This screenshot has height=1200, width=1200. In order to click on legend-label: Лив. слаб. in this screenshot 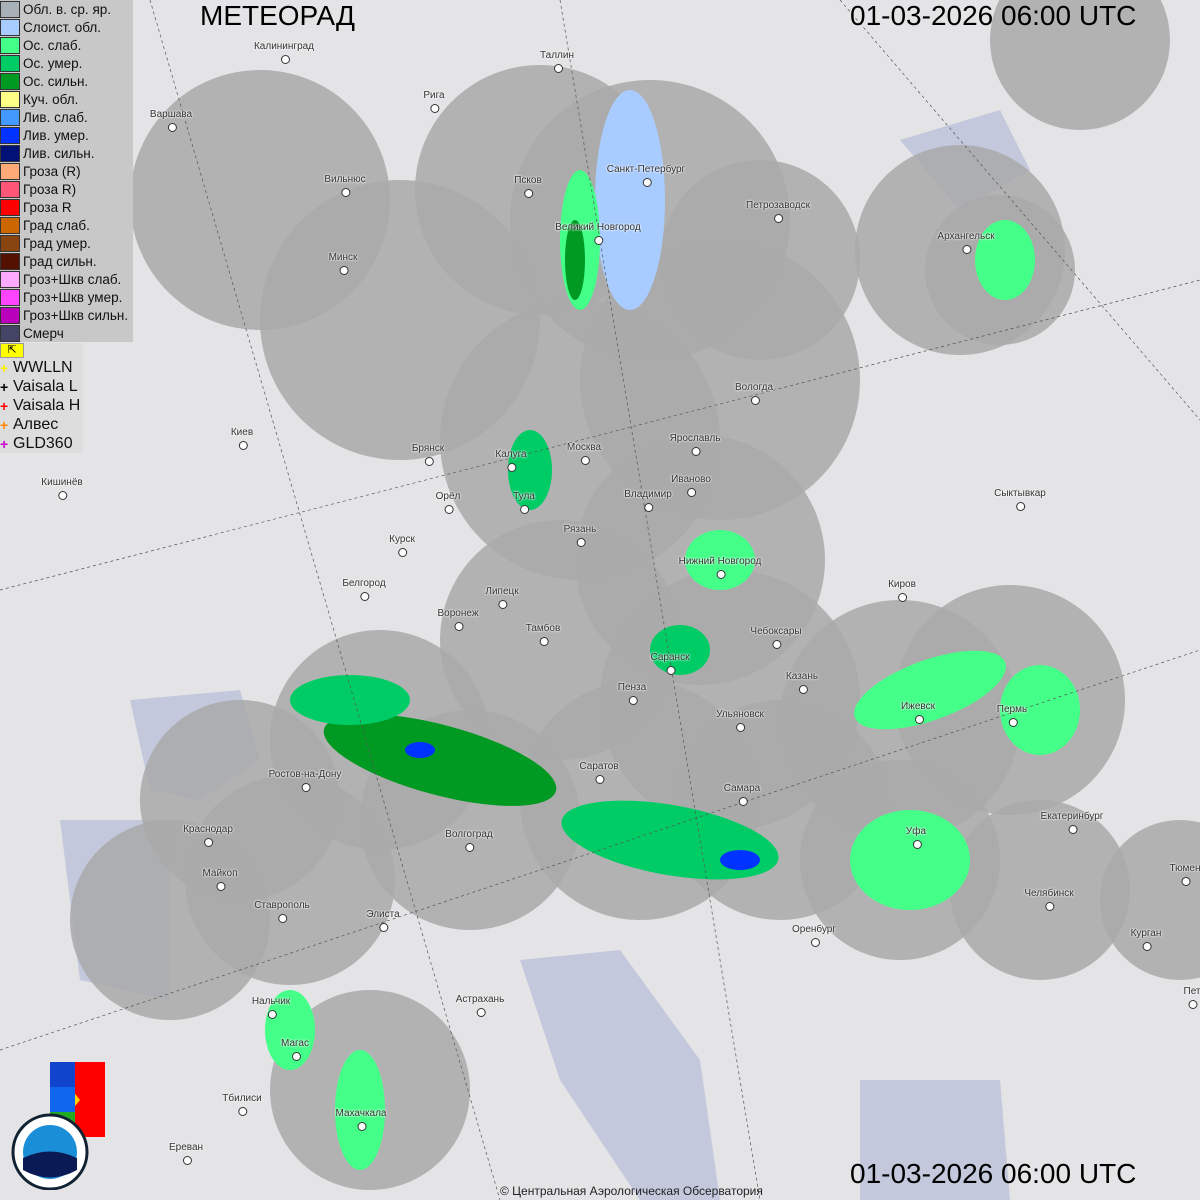, I will do `click(55, 117)`.